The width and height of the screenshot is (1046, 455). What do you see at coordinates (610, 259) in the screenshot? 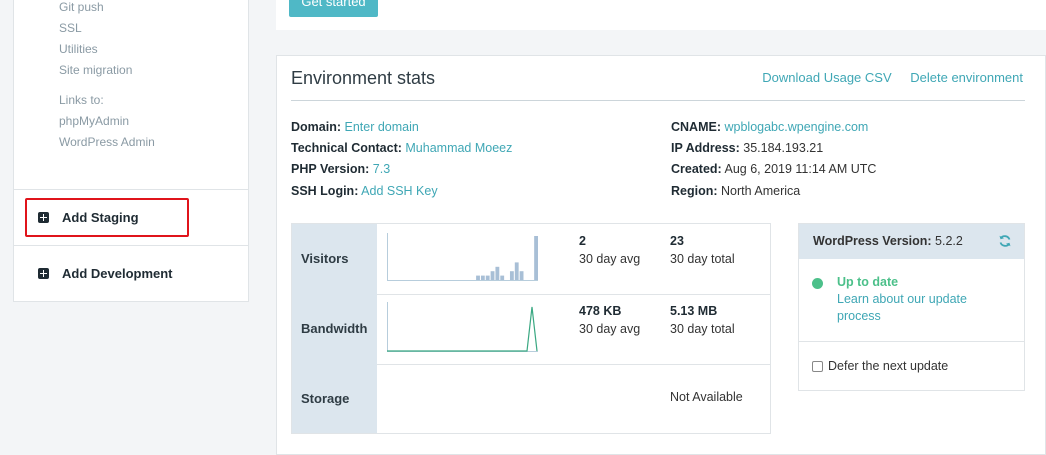
I see `visitors-avg-label: 30 day avg` at bounding box center [610, 259].